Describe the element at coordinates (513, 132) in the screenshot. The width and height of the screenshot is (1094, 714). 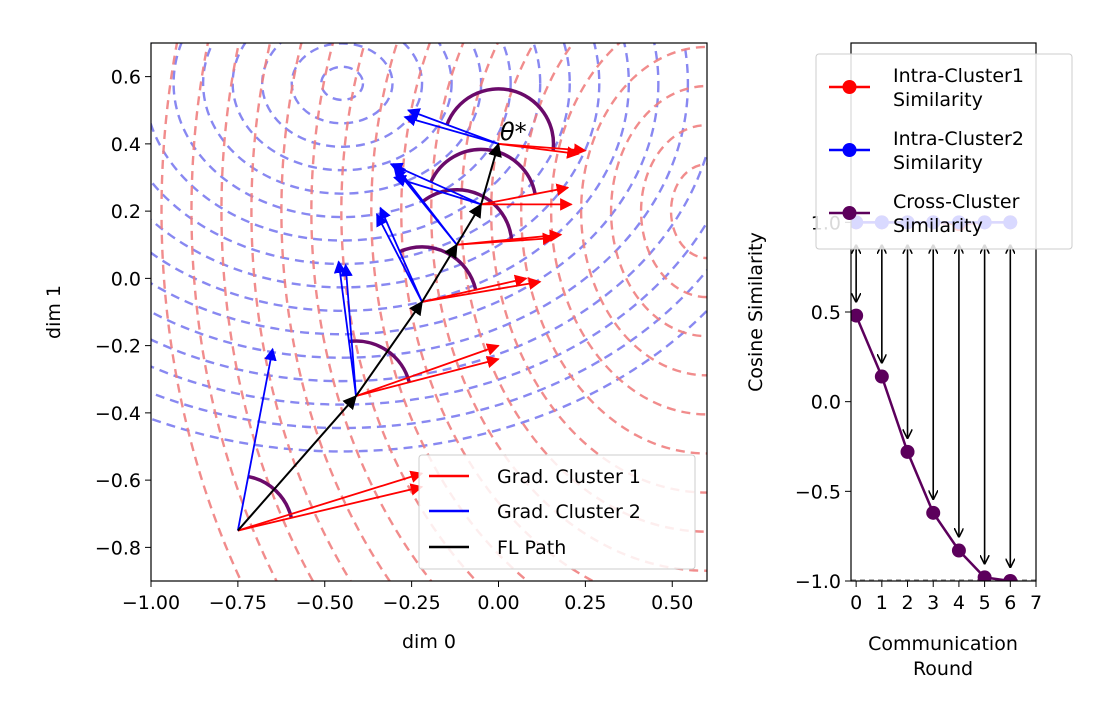
I see `theta-star-annotation: θ*` at that location.